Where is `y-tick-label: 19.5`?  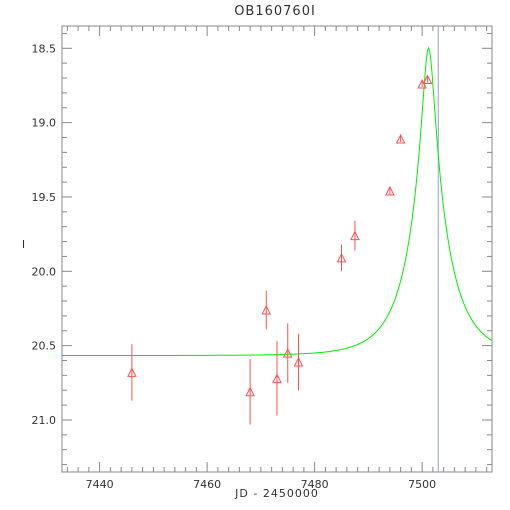 y-tick-label: 19.5 is located at coordinates (44, 197).